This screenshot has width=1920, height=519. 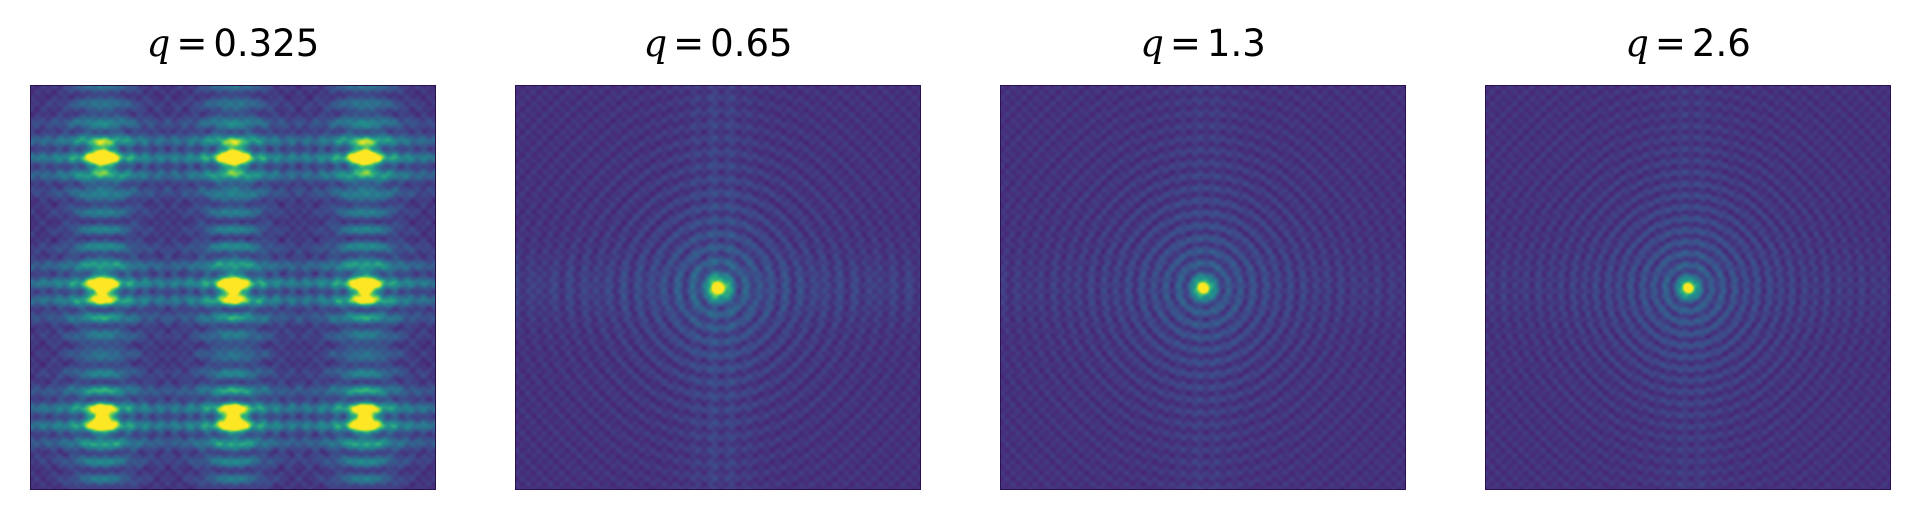 What do you see at coordinates (751, 43) in the screenshot?
I see `title-value: 0.65` at bounding box center [751, 43].